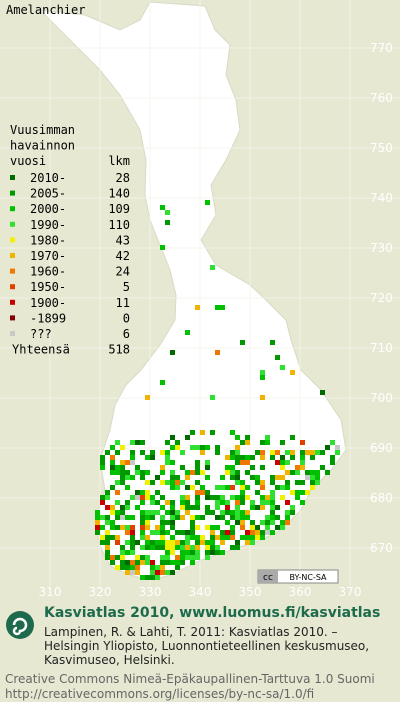  What do you see at coordinates (381, 348) in the screenshot?
I see `y-grid-label: 710` at bounding box center [381, 348].